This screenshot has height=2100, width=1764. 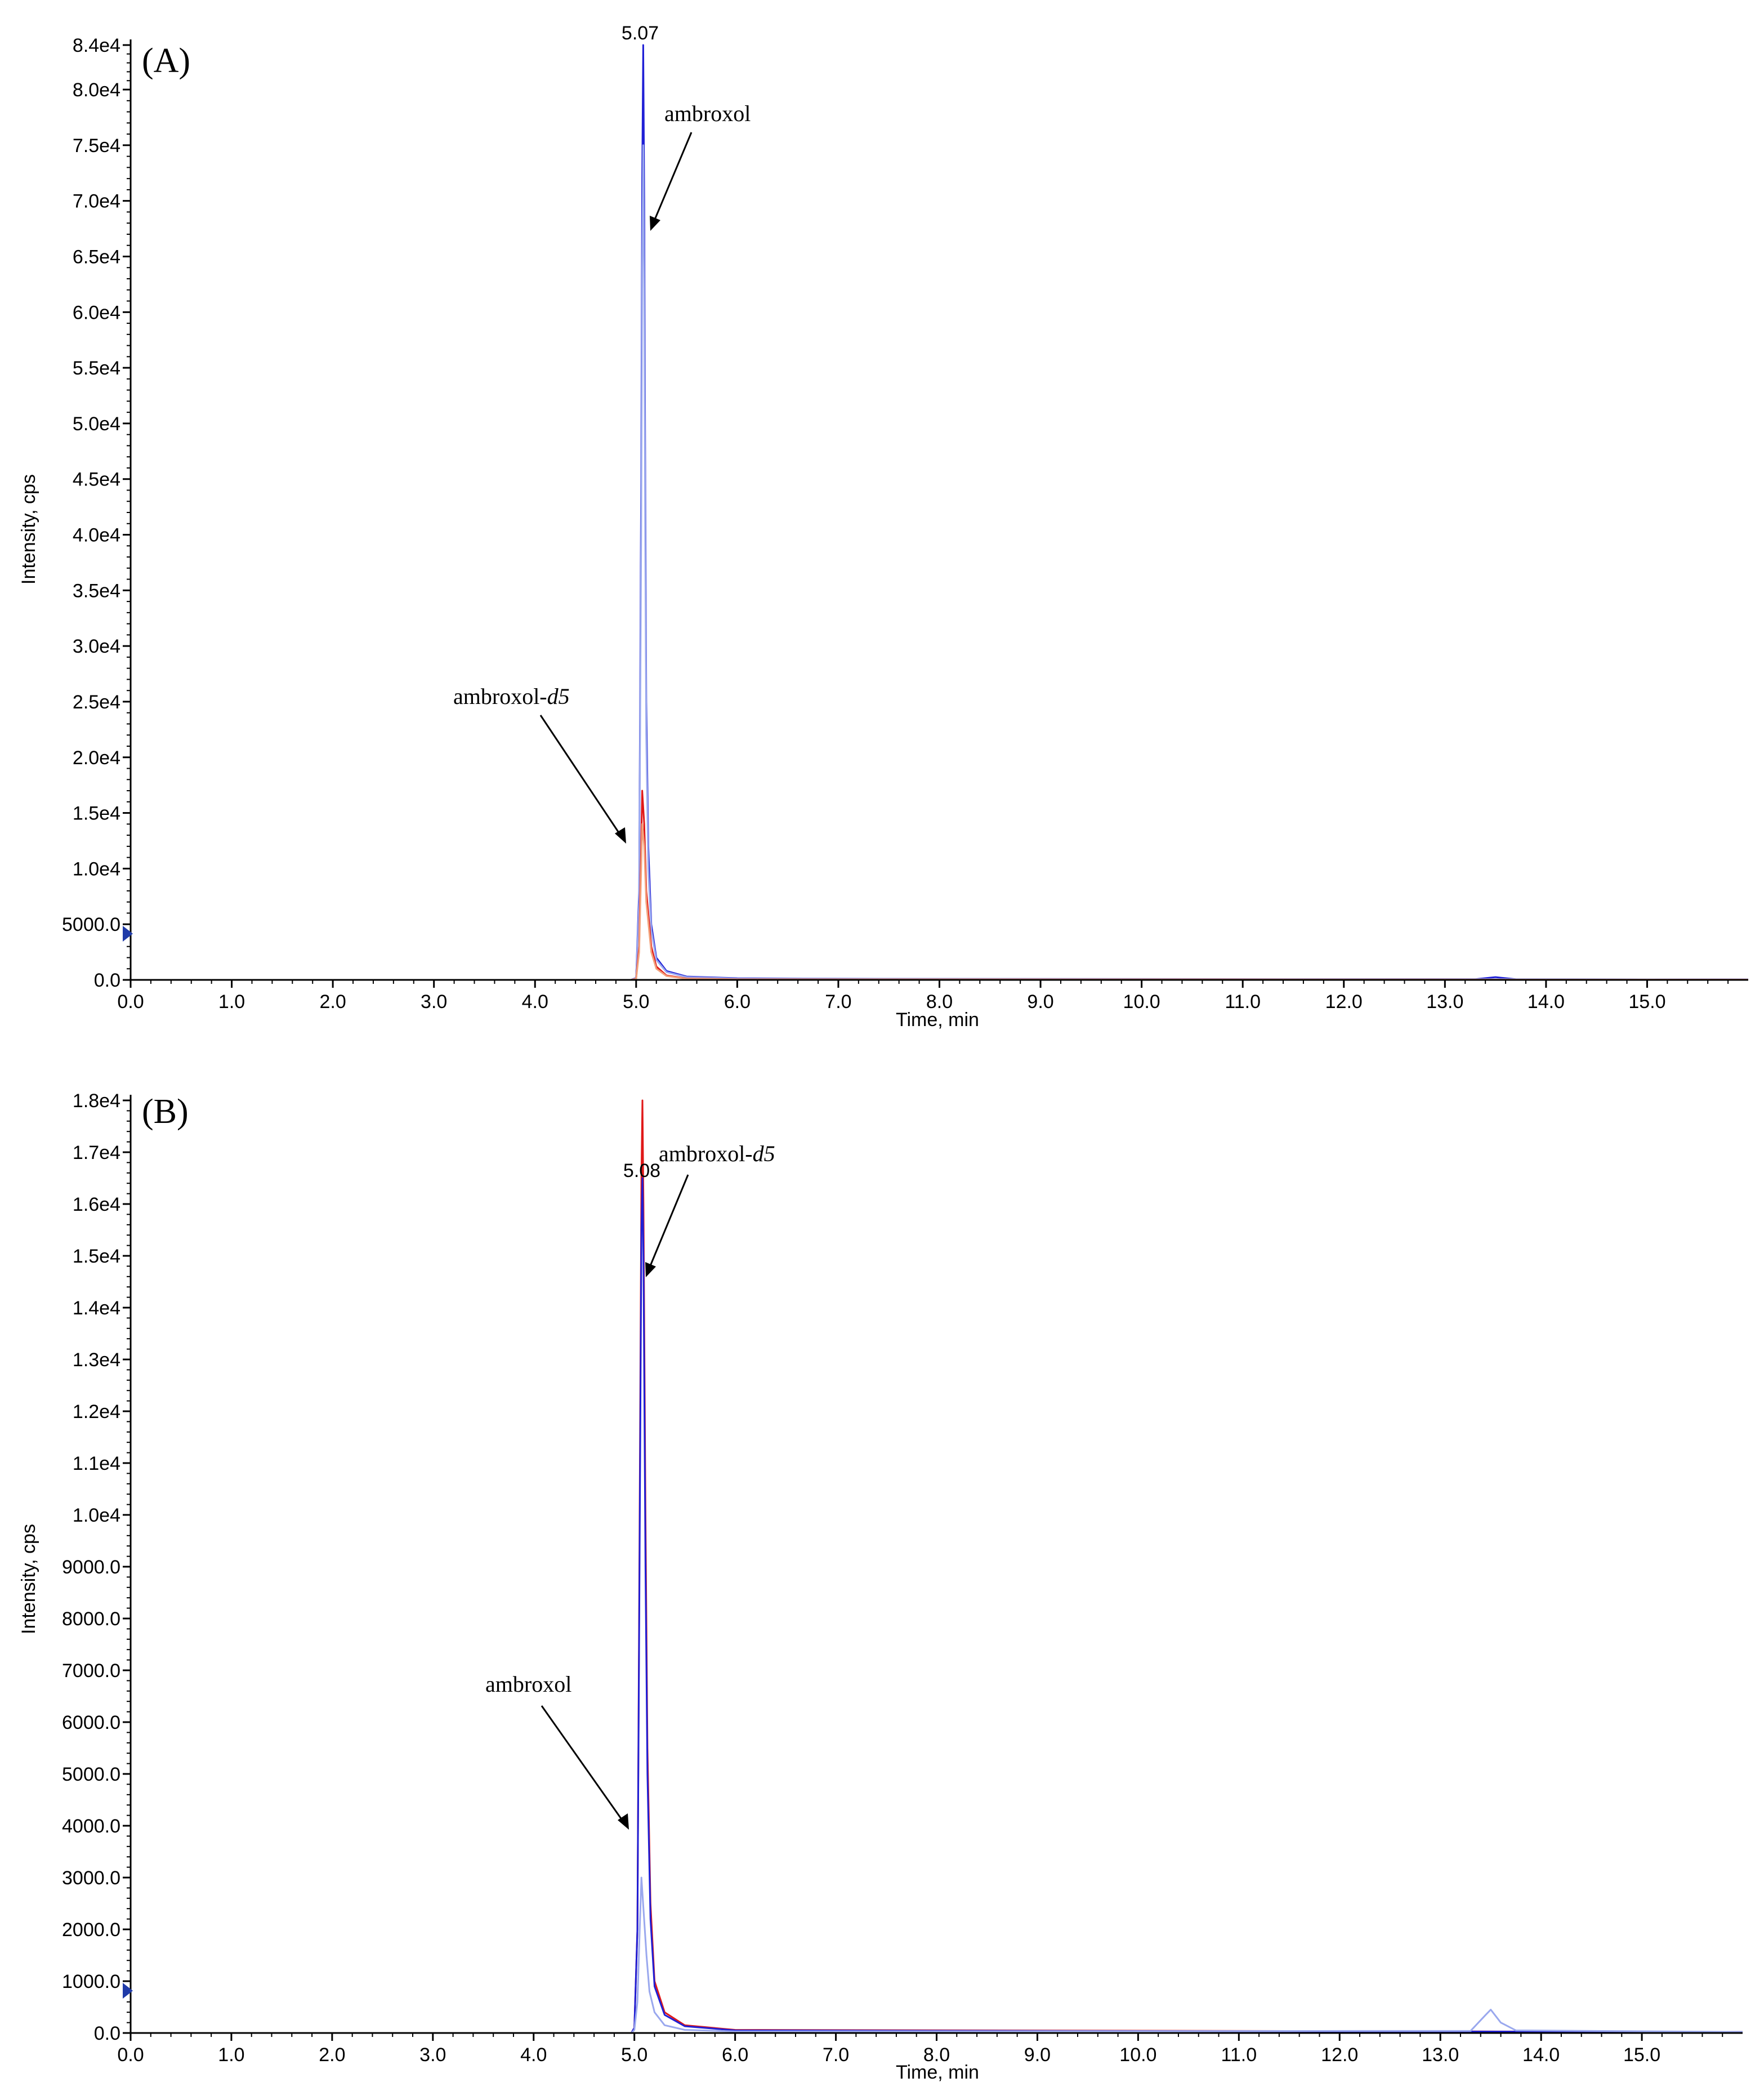 What do you see at coordinates (91, 1826) in the screenshot?
I see `y-tick-label: 4000.0` at bounding box center [91, 1826].